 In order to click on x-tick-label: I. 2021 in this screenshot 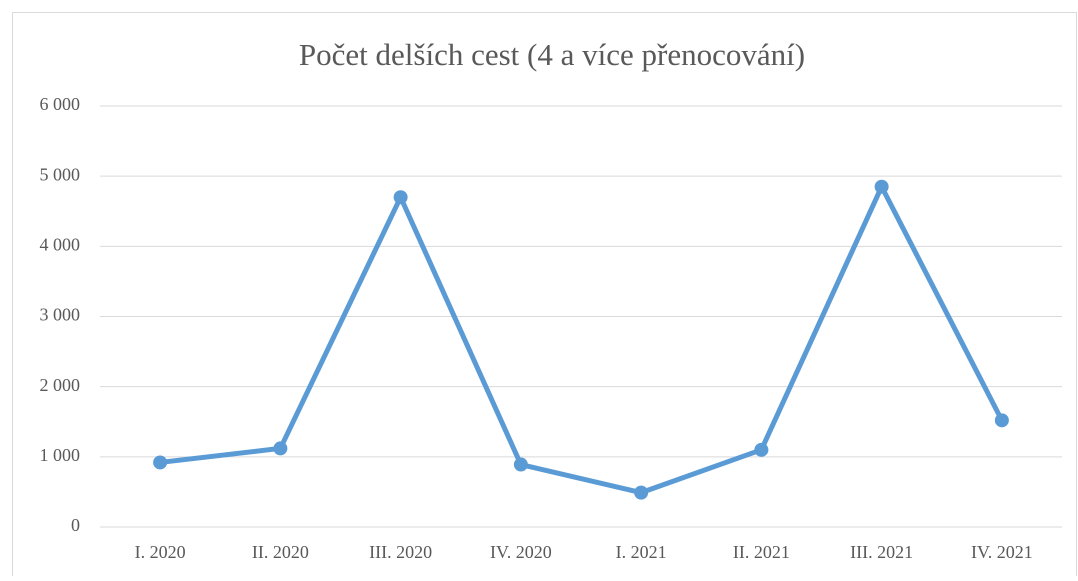, I will do `click(641, 552)`.